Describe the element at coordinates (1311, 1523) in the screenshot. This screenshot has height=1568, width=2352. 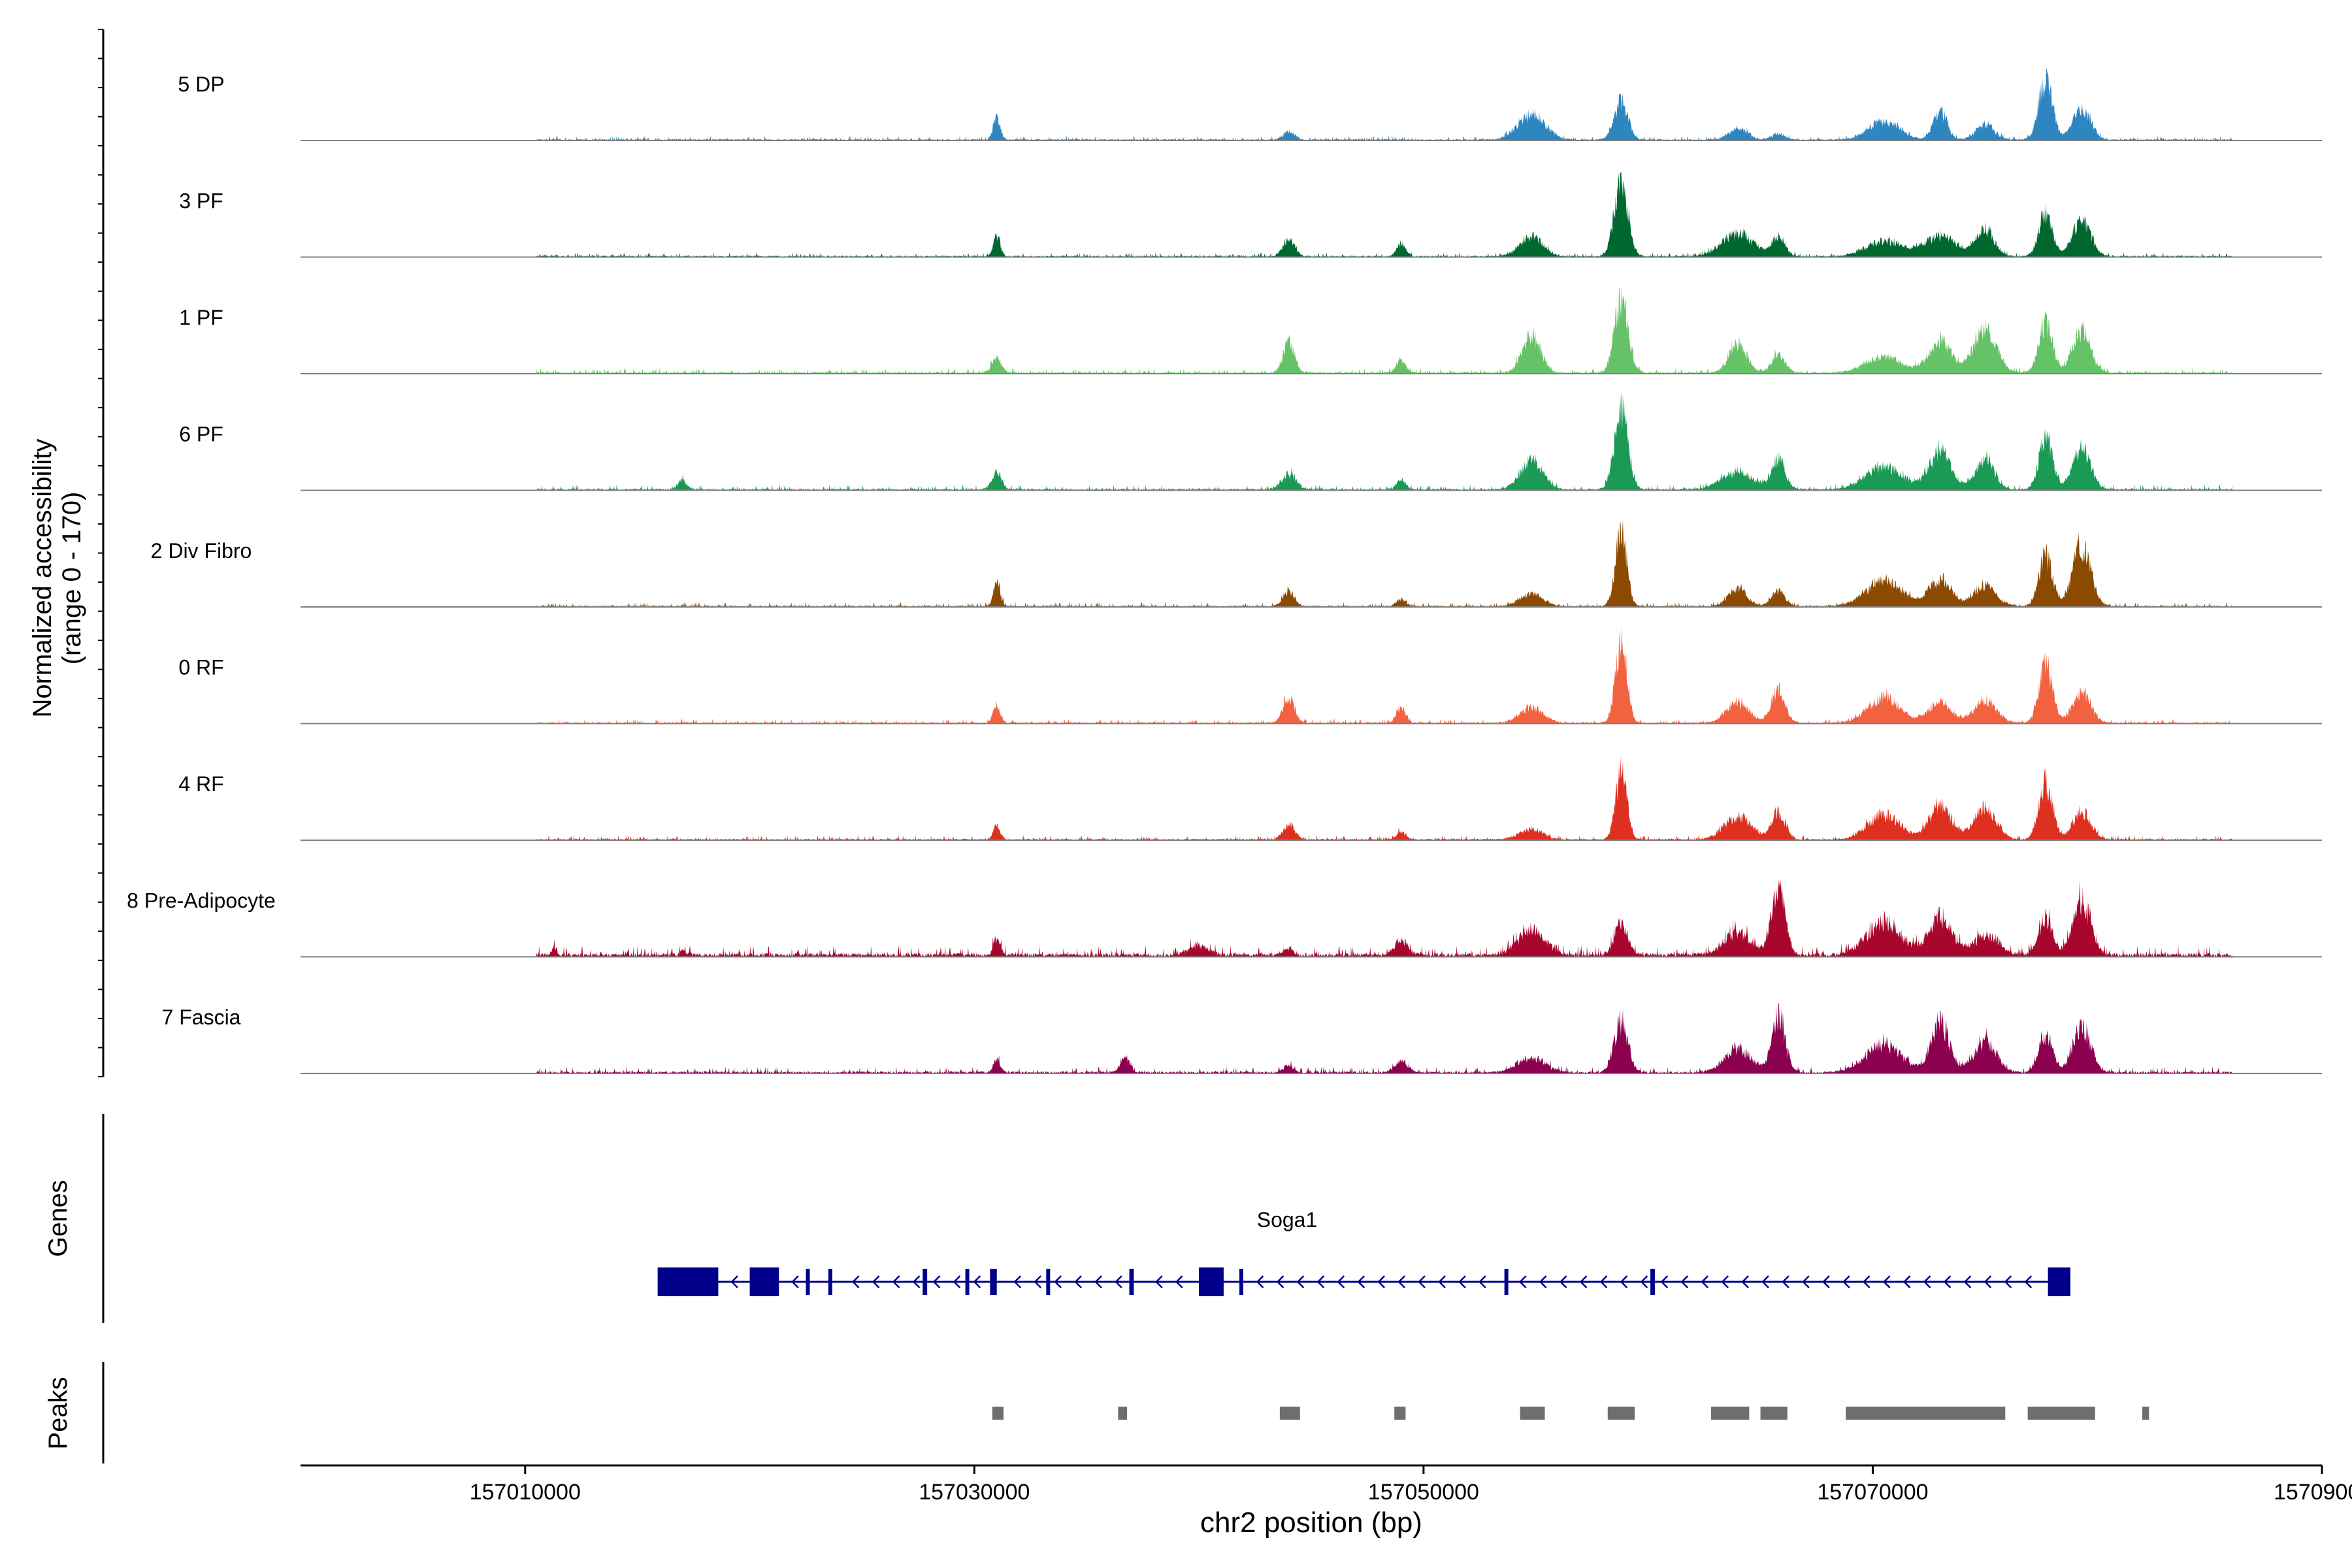
I see `x-axis-label: chr2 position (bp)` at that location.